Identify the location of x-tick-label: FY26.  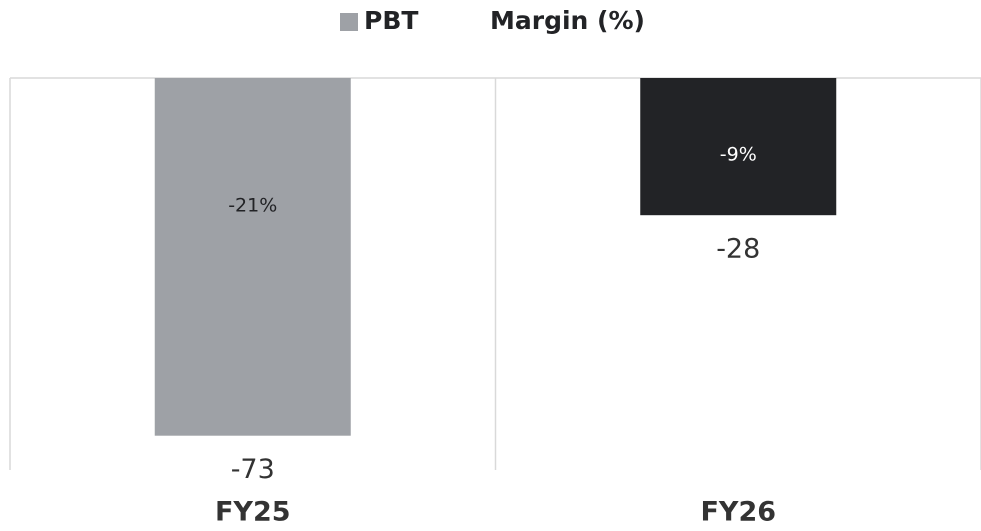
(738, 512).